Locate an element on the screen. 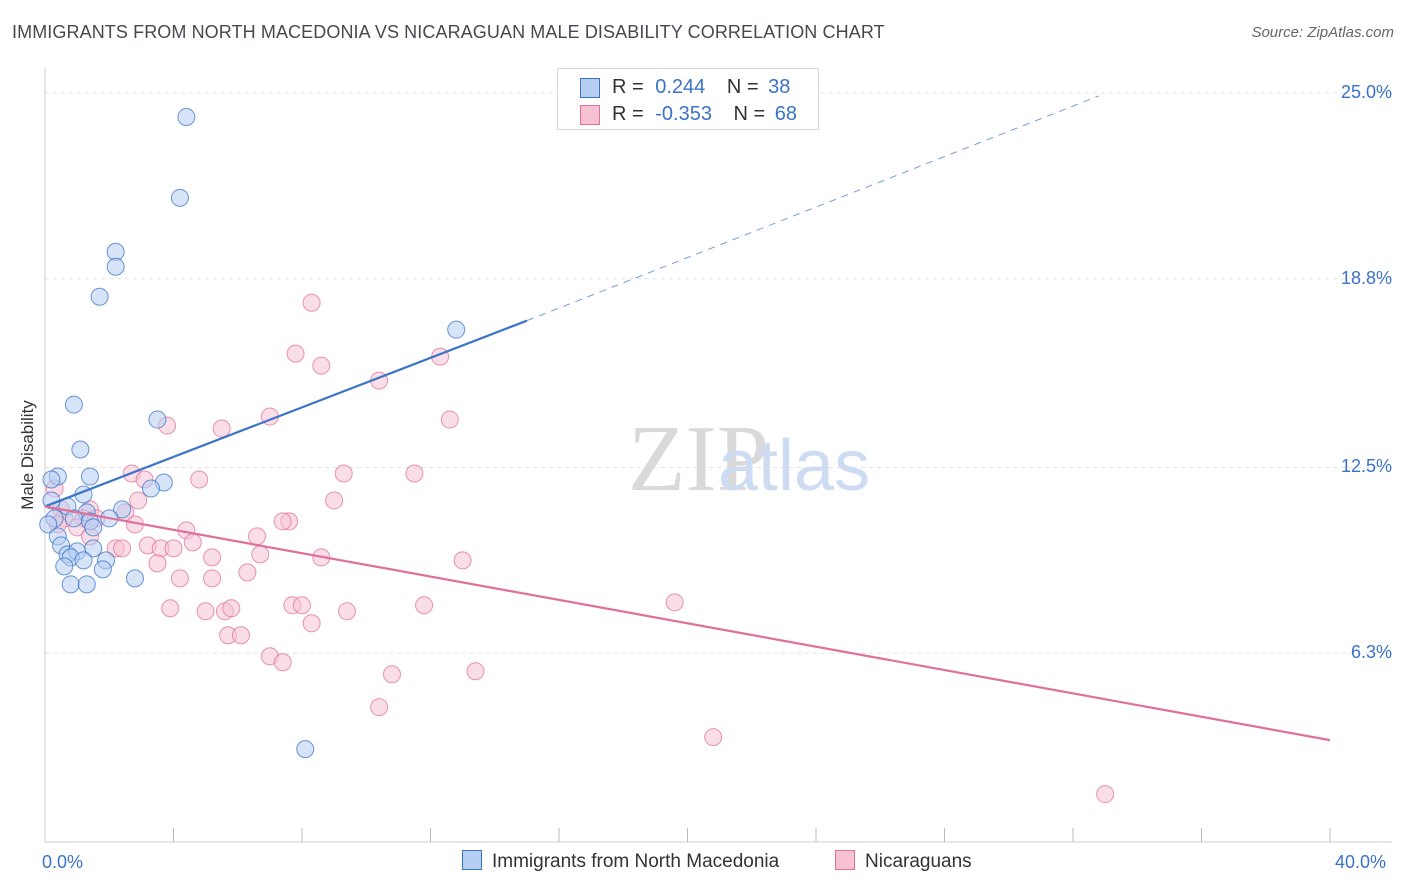  legend-item-north-macedonia: Immigrants from North Macedonia is located at coordinates (620, 861).